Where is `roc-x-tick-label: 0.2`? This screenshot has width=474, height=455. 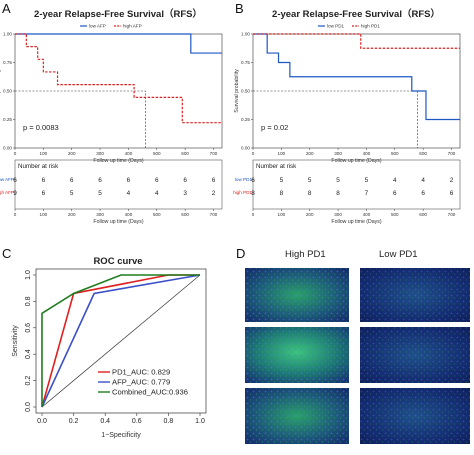 roc-x-tick-label: 0.2 is located at coordinates (74, 421).